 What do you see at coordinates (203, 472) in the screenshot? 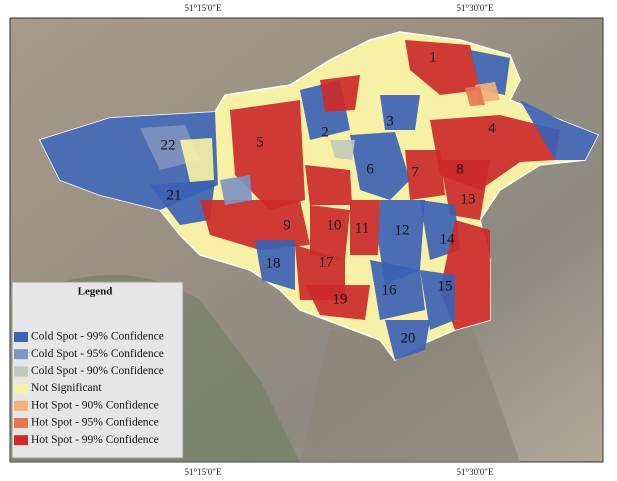
I see `bottom-coordinate: 51°15'0"E` at bounding box center [203, 472].